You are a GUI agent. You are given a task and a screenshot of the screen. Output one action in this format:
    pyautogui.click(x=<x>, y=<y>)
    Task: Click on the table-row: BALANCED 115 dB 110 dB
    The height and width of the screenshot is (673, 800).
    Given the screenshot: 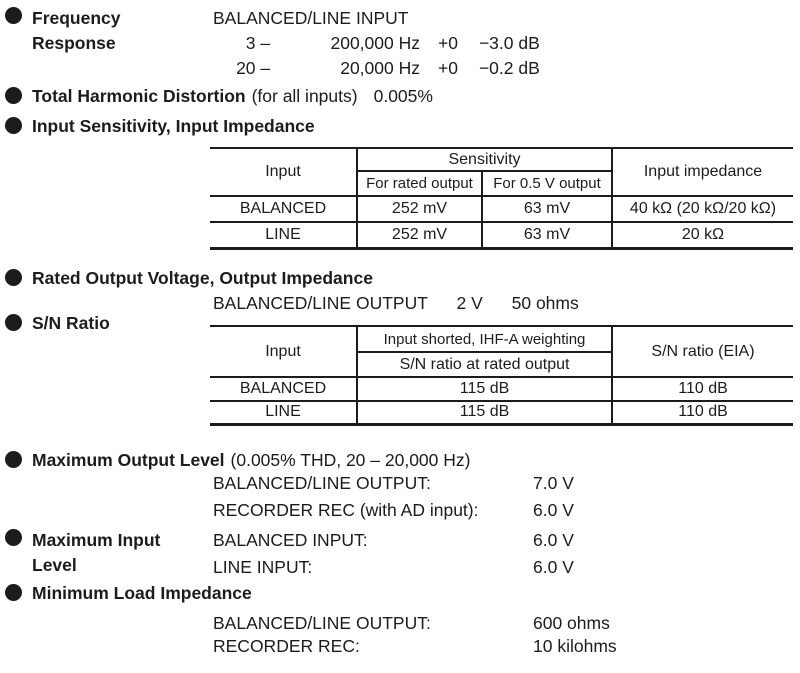 What is the action you would take?
    pyautogui.click(x=501, y=389)
    